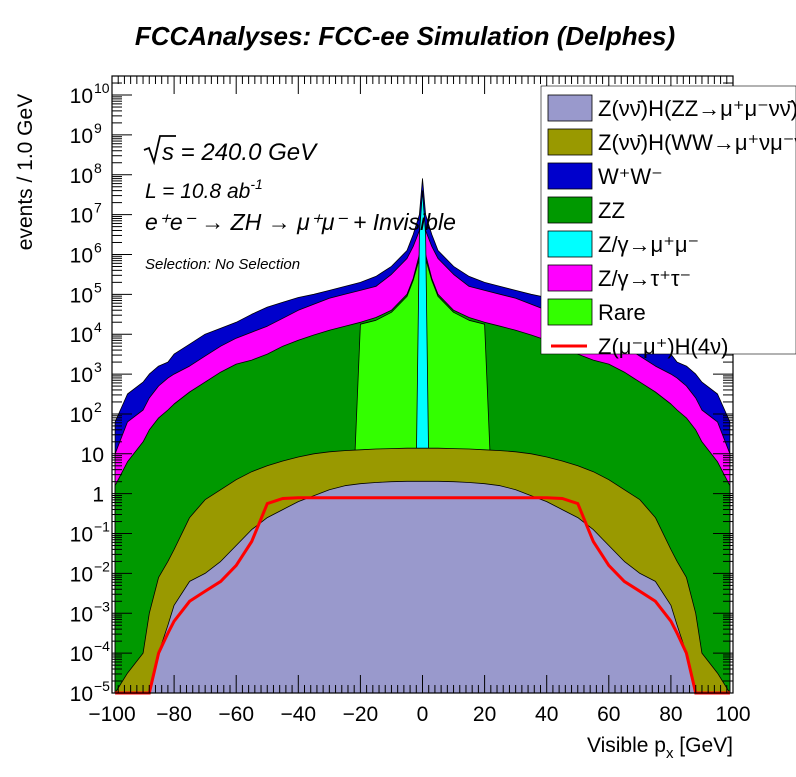  I want to click on y-tick-label-exponent: 3, so click(98, 367).